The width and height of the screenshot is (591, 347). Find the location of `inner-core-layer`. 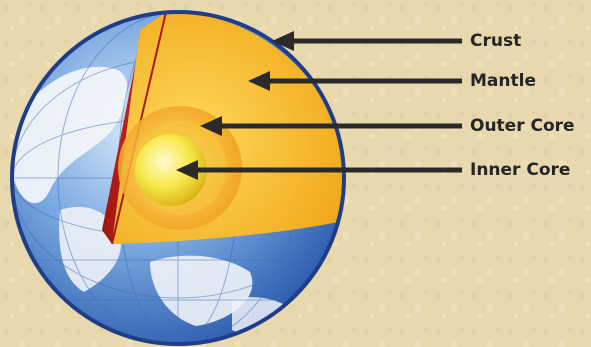

inner-core-layer is located at coordinates (171, 170).